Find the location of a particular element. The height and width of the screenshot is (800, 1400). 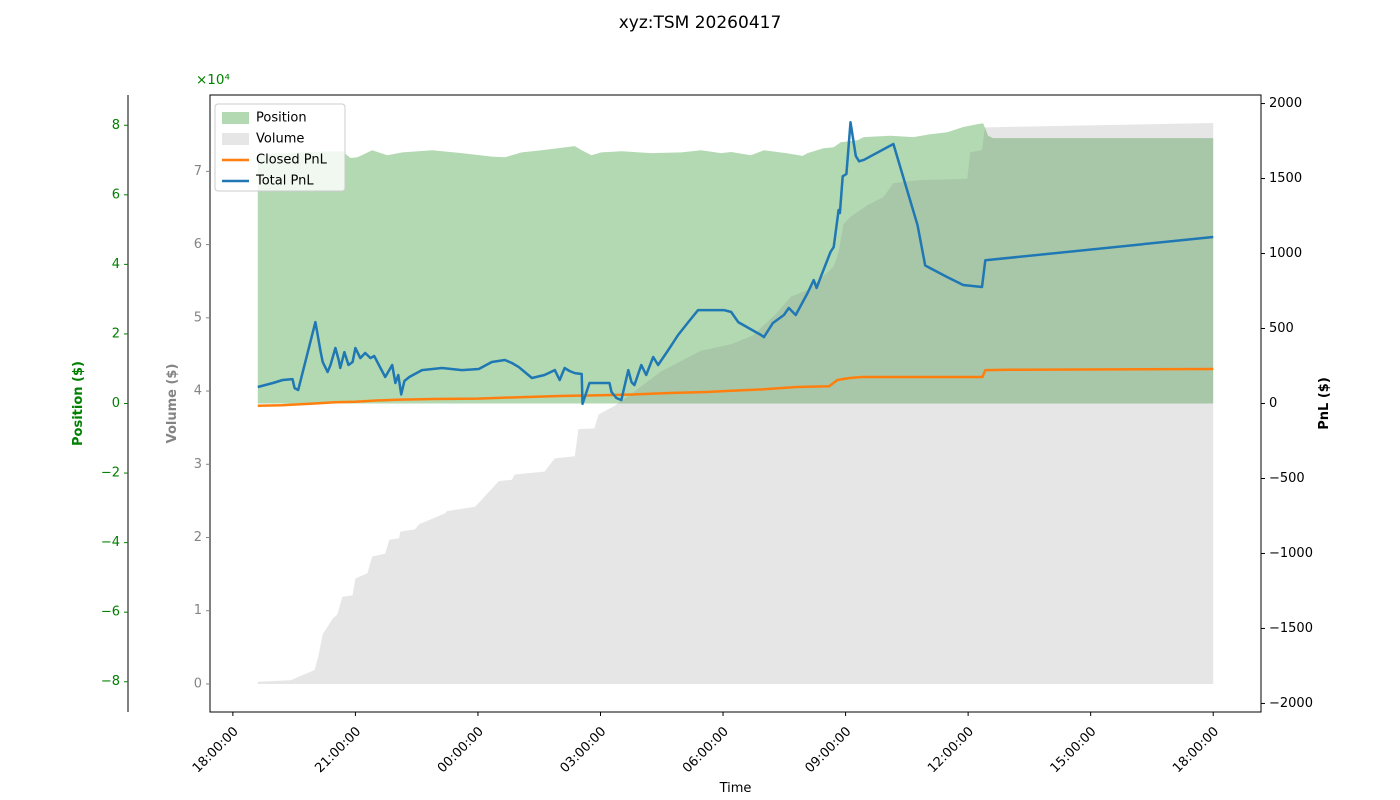

volume-axis-label: Volume ($) is located at coordinates (172, 404).